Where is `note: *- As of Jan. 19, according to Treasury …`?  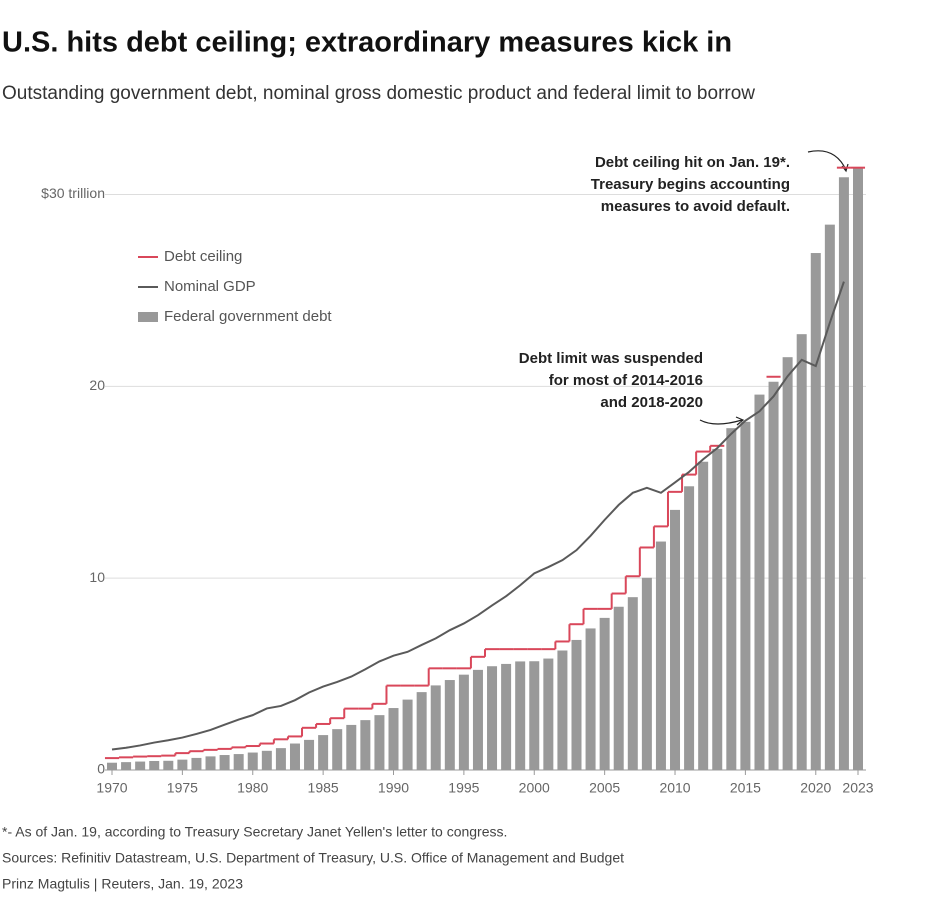
note: *- As of Jan. 19, according to Treasury … is located at coordinates (254, 832).